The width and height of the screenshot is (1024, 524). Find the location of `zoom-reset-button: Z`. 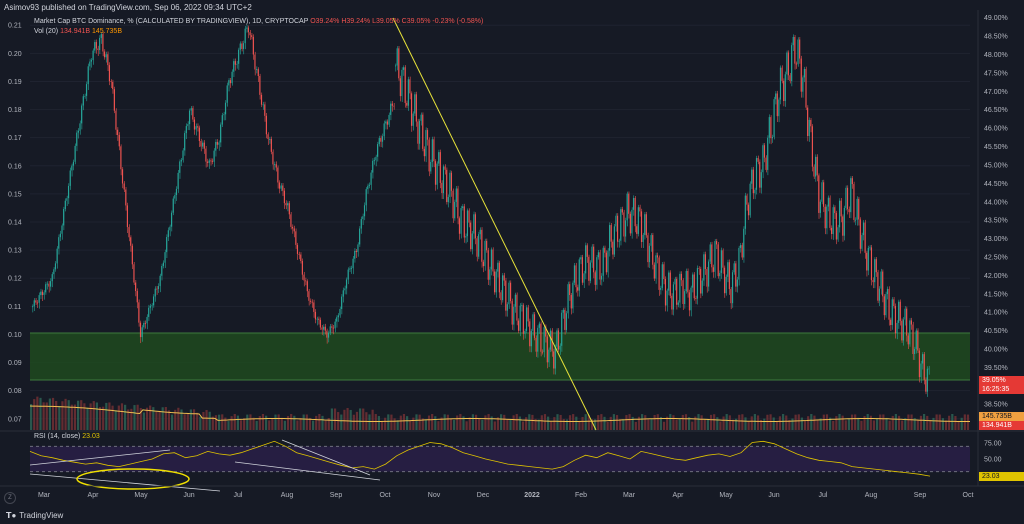

zoom-reset-button: Z is located at coordinates (10, 498).